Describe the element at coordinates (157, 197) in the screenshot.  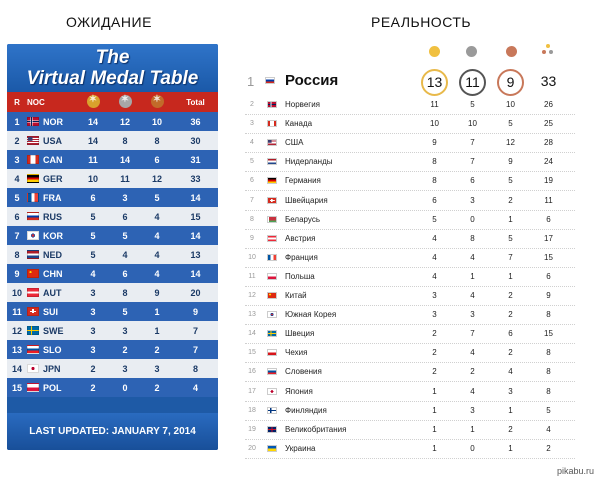
I see `bronze-cell: 5` at that location.